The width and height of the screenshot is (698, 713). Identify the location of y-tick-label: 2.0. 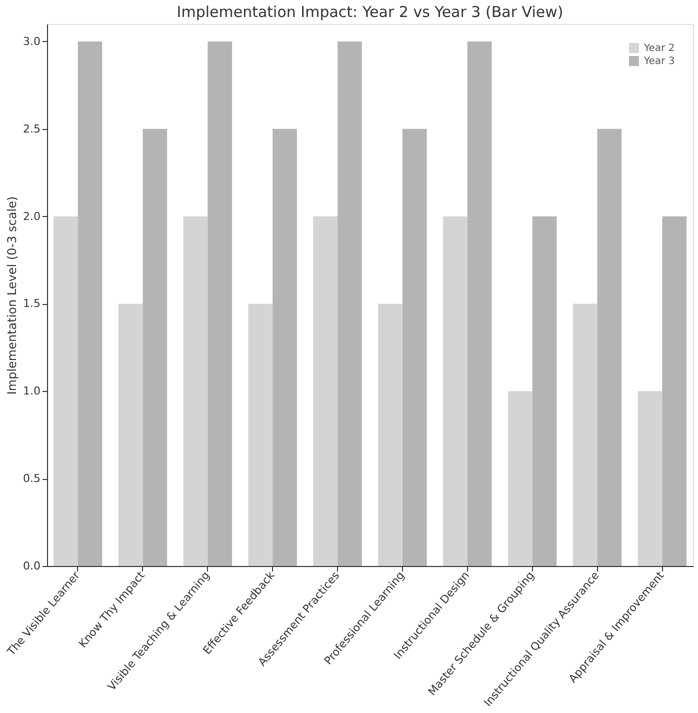
(31, 216).